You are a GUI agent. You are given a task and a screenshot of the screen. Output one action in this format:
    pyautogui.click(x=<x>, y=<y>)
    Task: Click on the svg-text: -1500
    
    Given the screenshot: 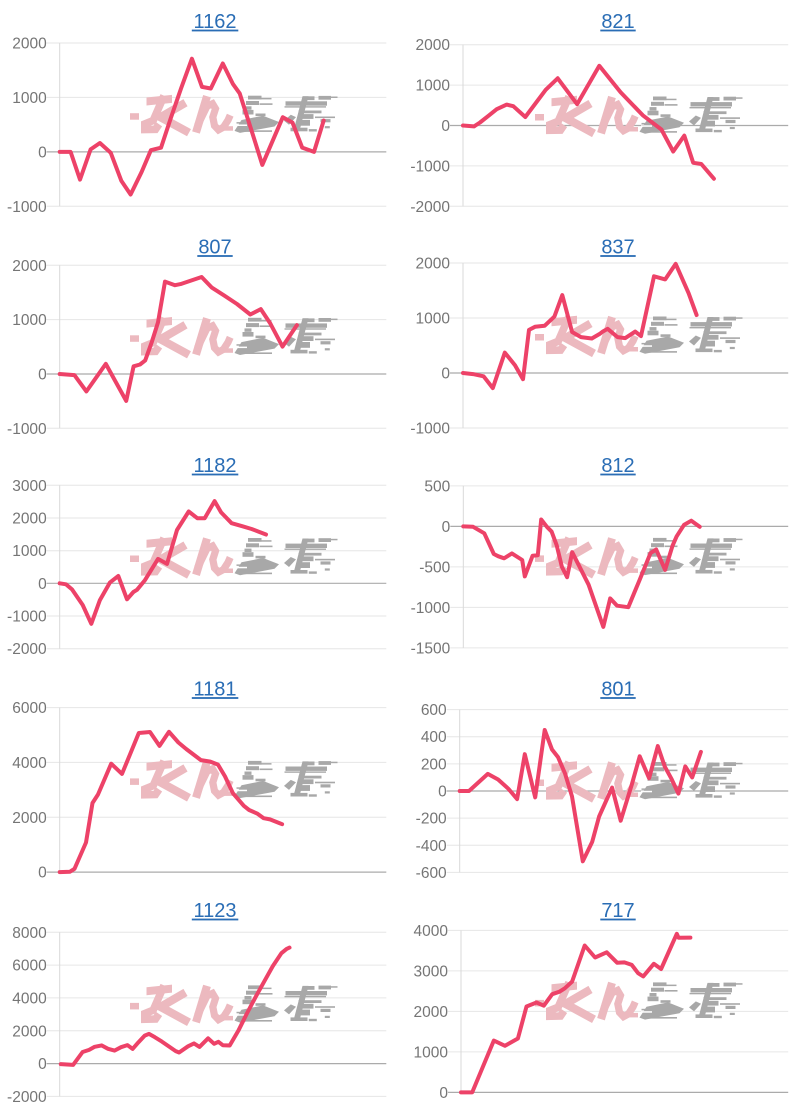 What is the action you would take?
    pyautogui.click(x=431, y=648)
    